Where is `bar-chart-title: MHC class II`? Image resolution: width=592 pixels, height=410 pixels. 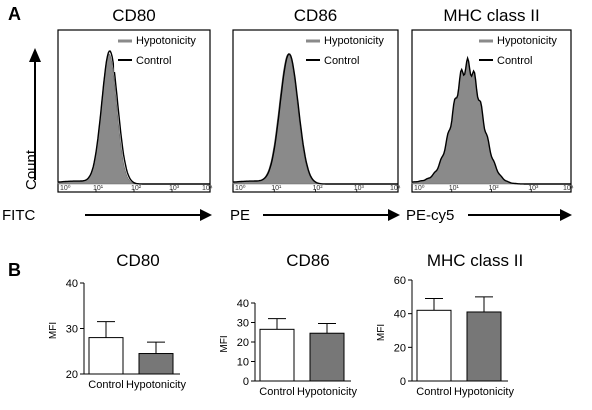
bar-chart-title: MHC class II is located at coordinates (475, 260).